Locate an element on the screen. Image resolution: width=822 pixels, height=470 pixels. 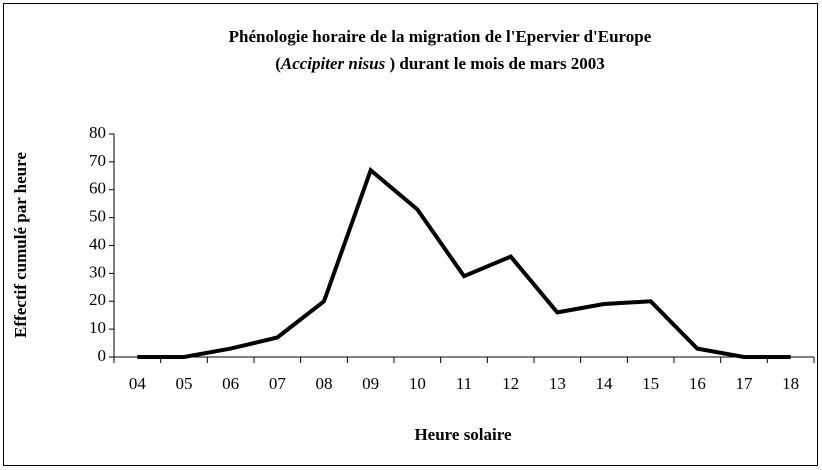
x-tick-label: 18 is located at coordinates (790, 383).